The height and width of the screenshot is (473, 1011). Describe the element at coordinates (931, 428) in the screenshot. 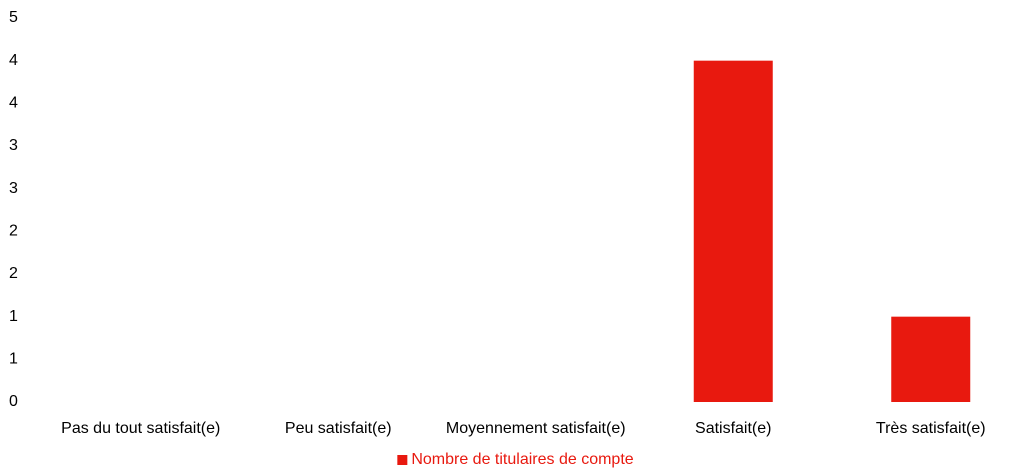

I see `x-tick-label: Très satisfait(e)` at that location.